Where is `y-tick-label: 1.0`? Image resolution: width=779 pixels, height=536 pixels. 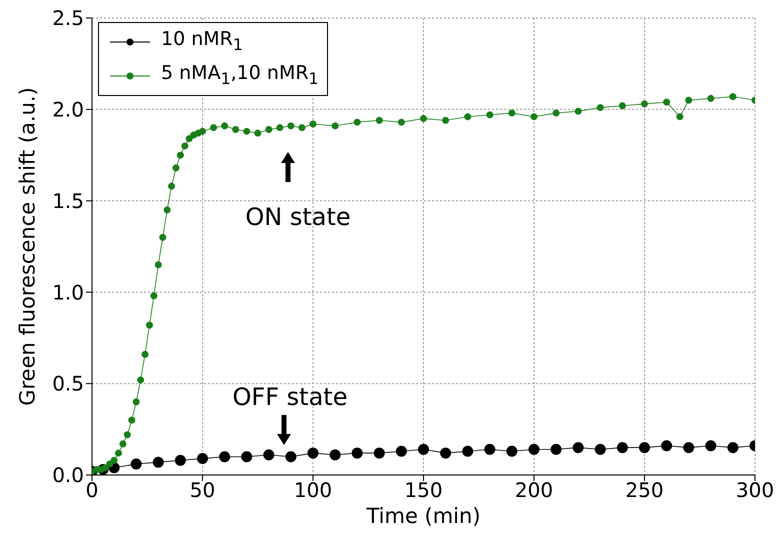 y-tick-label: 1.0 is located at coordinates (68, 292).